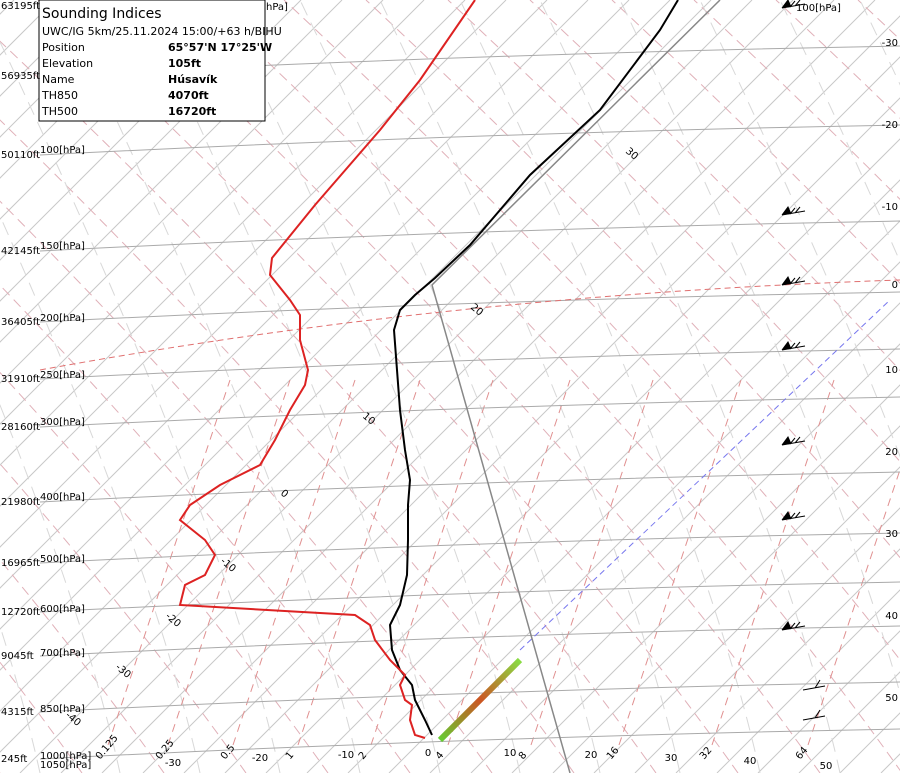 The width and height of the screenshot is (900, 773). I want to click on height-label: 28160ft, so click(20, 427).